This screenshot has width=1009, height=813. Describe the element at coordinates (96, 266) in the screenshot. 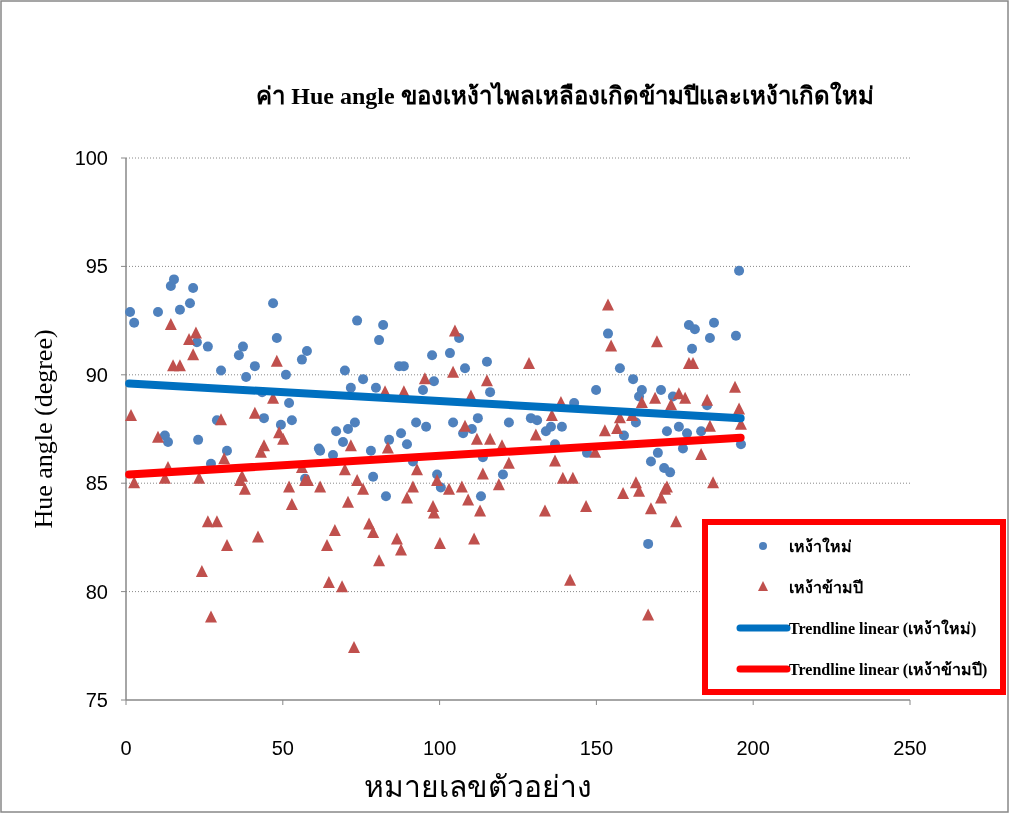

I see `y-tick-label: 95` at that location.